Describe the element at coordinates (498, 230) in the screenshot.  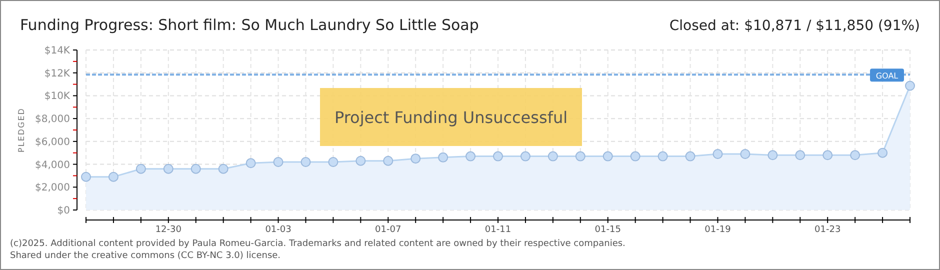
I see `x-tick-label: 01-11` at that location.